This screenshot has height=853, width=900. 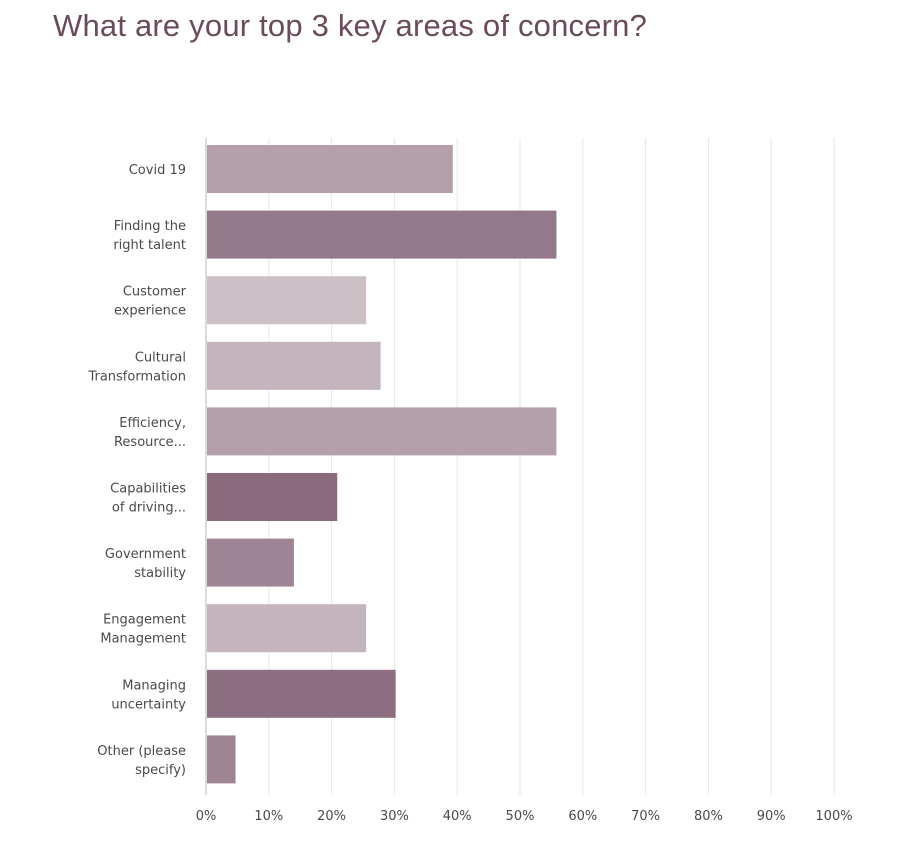 What do you see at coordinates (206, 816) in the screenshot?
I see `x-tick-label: 0%` at bounding box center [206, 816].